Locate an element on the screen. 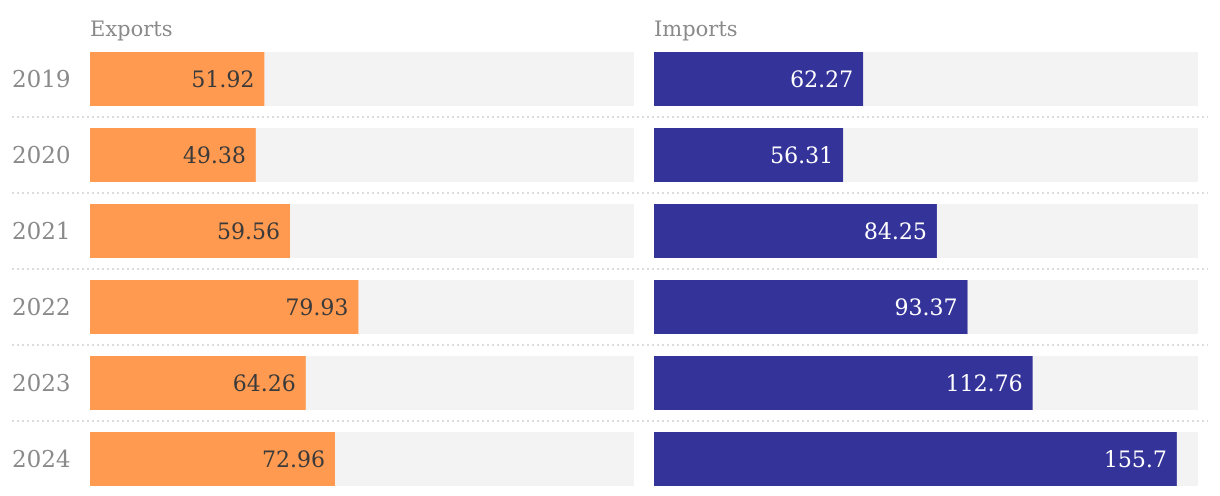  year-label-2021: 2021 is located at coordinates (41, 232).